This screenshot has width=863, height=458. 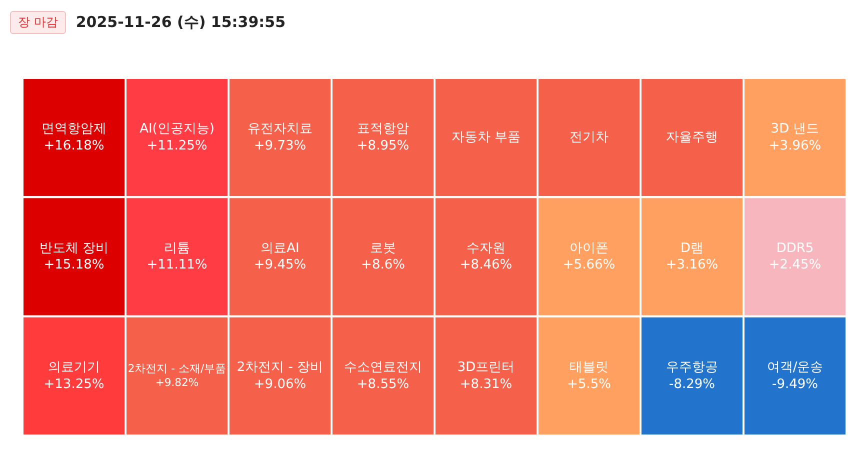 What do you see at coordinates (486, 138) in the screenshot?
I see `category-label: 자동차 부품` at bounding box center [486, 138].